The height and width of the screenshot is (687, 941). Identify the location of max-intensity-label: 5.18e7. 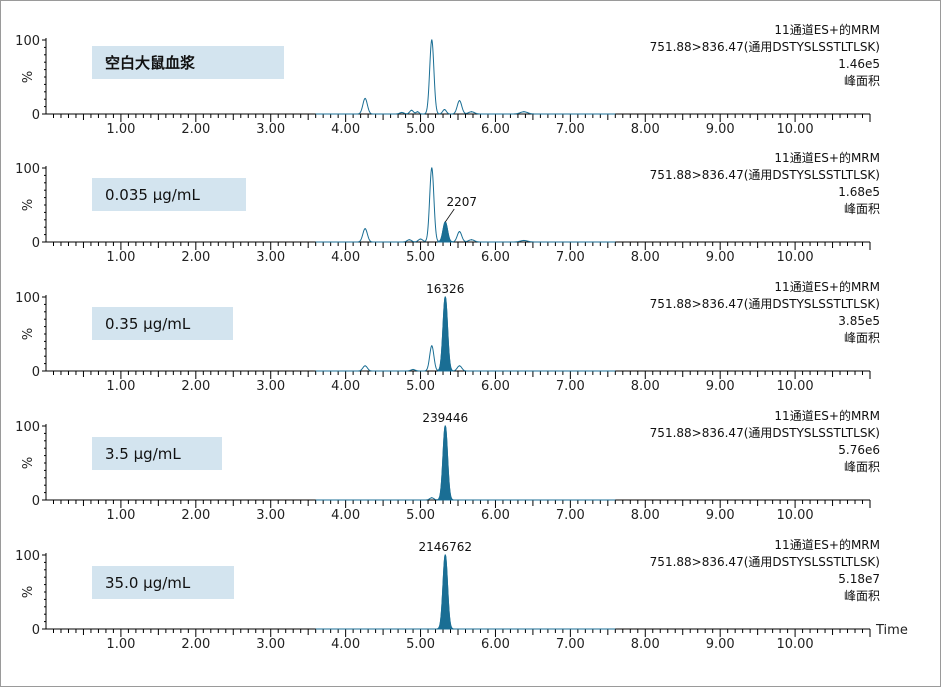
(859, 579).